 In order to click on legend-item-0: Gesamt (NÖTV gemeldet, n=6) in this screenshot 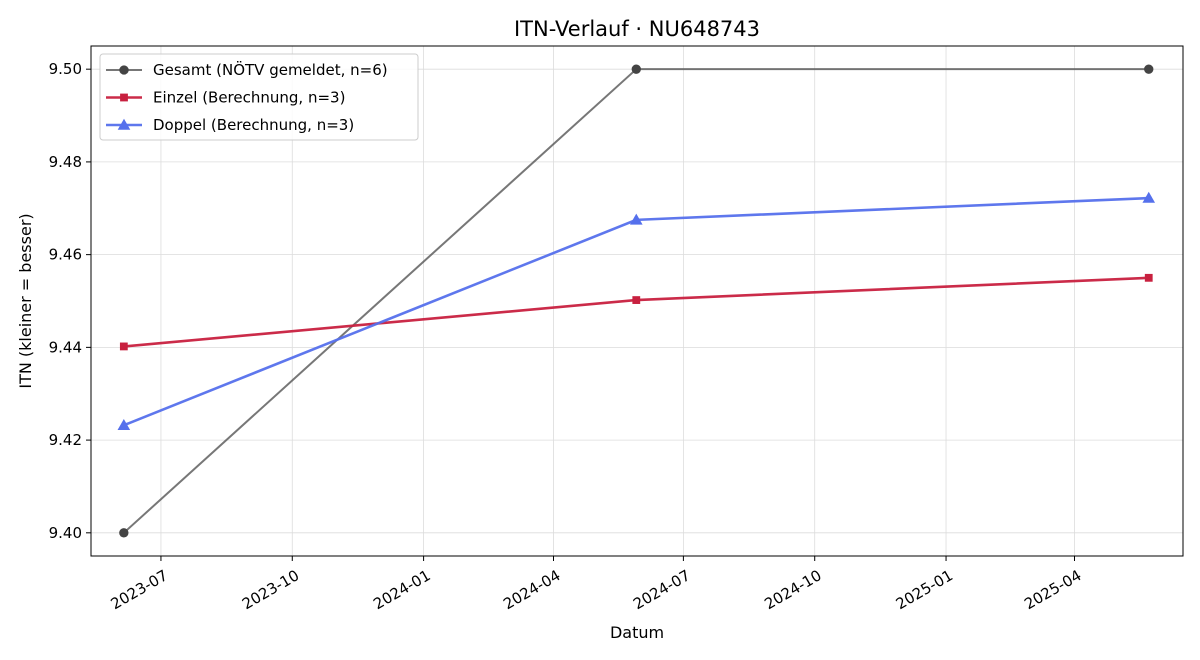, I will do `click(247, 69)`.